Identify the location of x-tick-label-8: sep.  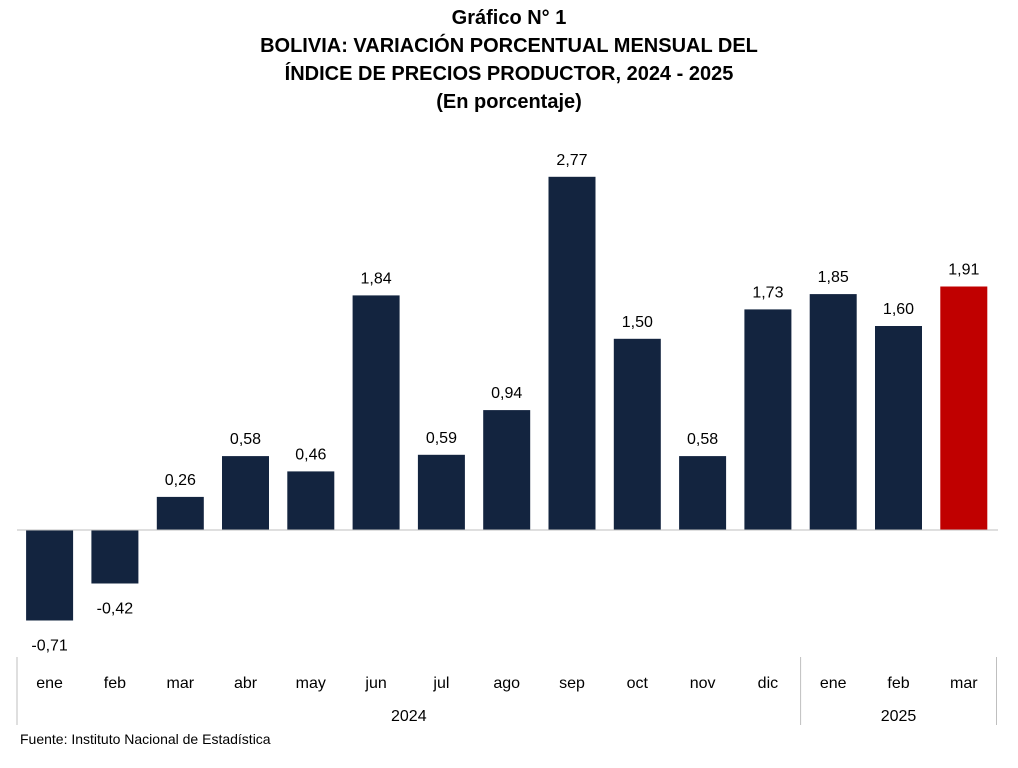
(572, 683).